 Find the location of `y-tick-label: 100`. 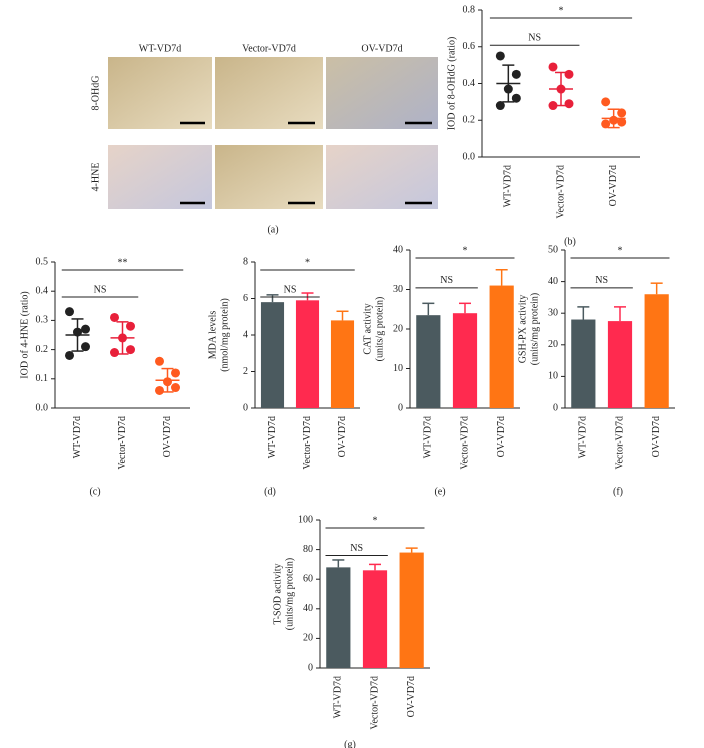

y-tick-label: 100 is located at coordinates (305, 519).